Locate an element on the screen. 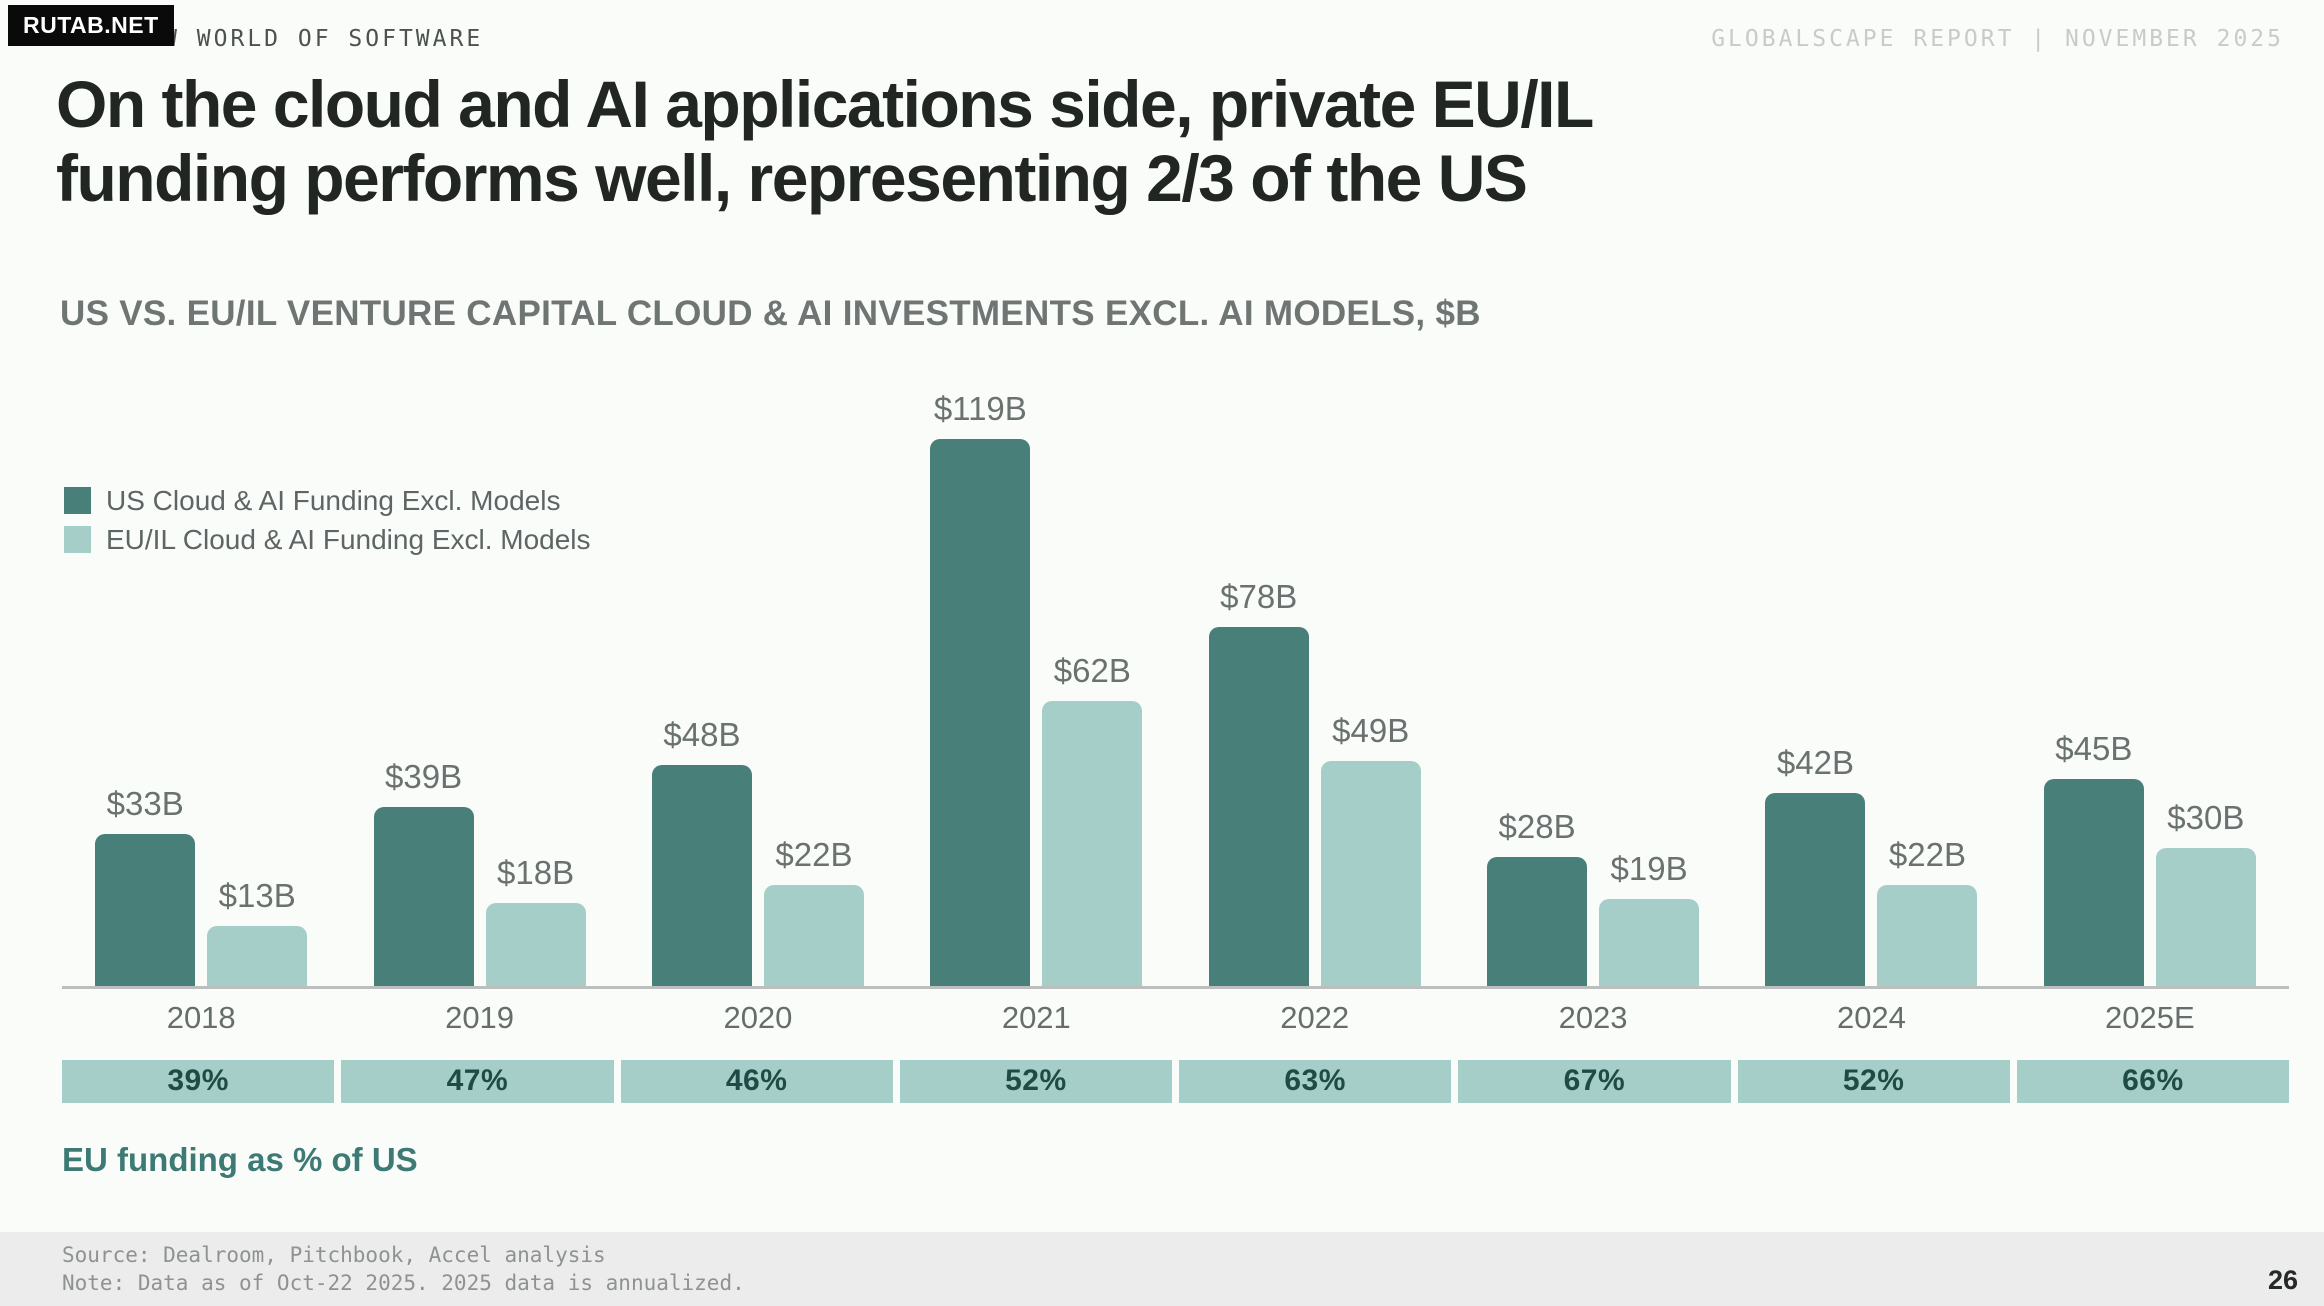 This screenshot has width=2324, height=1306. bar-group: $48B $22B is located at coordinates (758, 851).